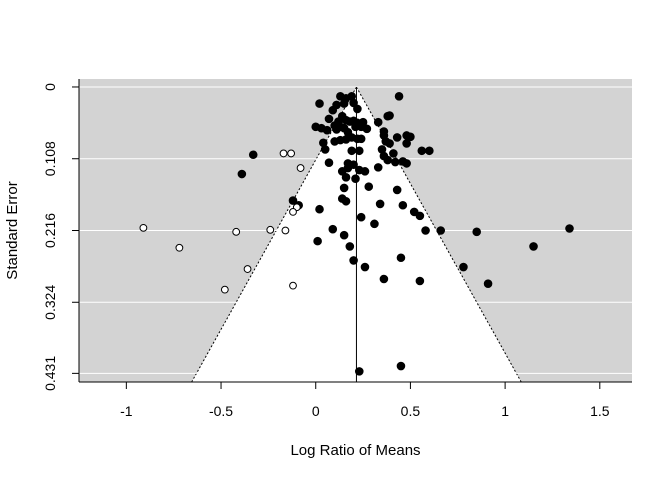 The height and width of the screenshot is (480, 672). Describe the element at coordinates (221, 411) in the screenshot. I see `x-tick-label: -0.5` at that location.